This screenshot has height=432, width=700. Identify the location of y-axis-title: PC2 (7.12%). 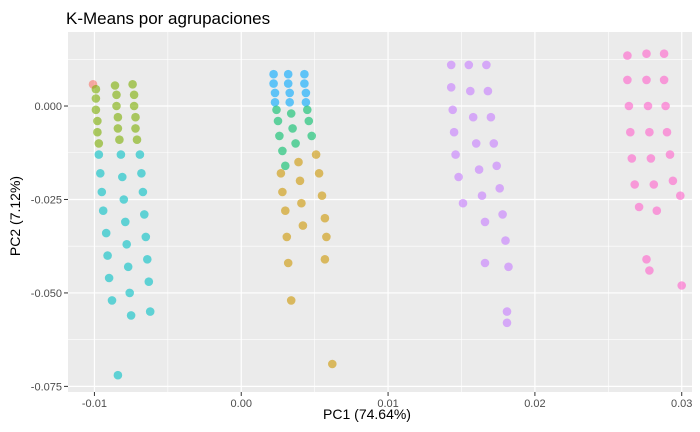
(15, 216).